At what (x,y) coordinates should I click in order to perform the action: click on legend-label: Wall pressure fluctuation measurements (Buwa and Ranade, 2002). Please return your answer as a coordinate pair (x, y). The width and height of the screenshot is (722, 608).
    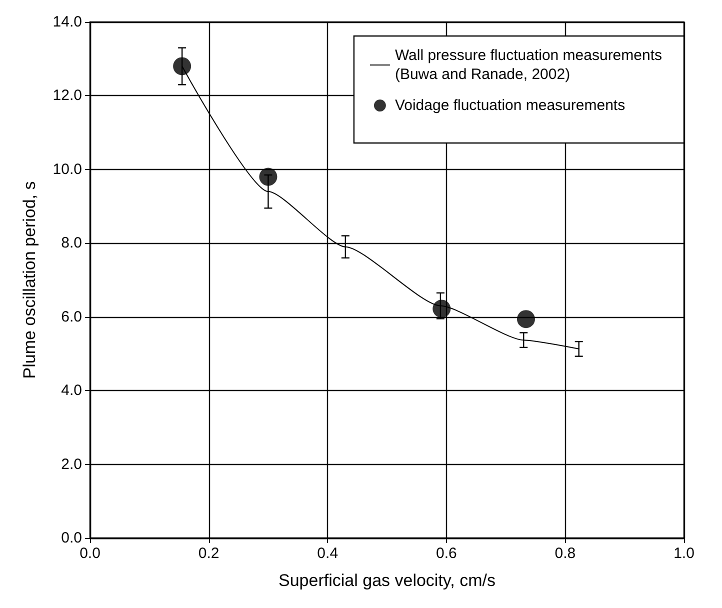
    Looking at the image, I should click on (528, 65).